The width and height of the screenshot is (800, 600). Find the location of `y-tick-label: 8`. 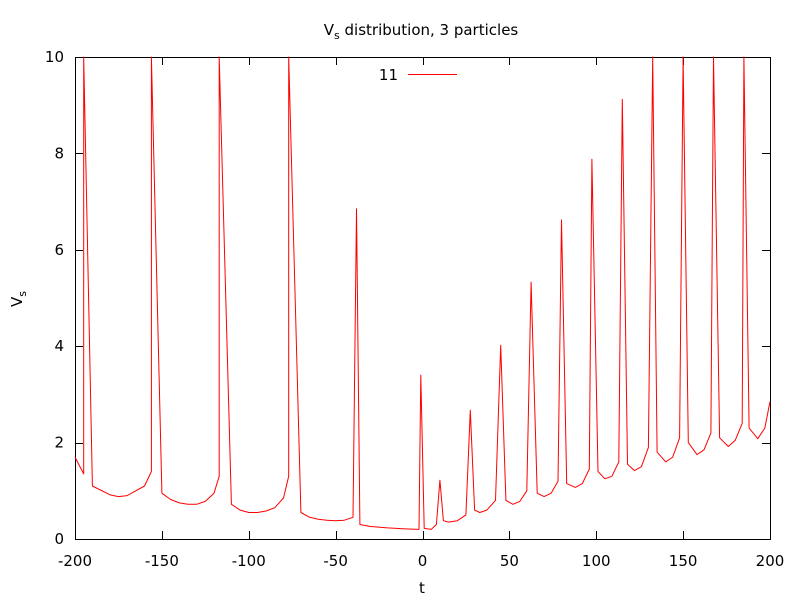

y-tick-label: 8 is located at coordinates (59, 153).